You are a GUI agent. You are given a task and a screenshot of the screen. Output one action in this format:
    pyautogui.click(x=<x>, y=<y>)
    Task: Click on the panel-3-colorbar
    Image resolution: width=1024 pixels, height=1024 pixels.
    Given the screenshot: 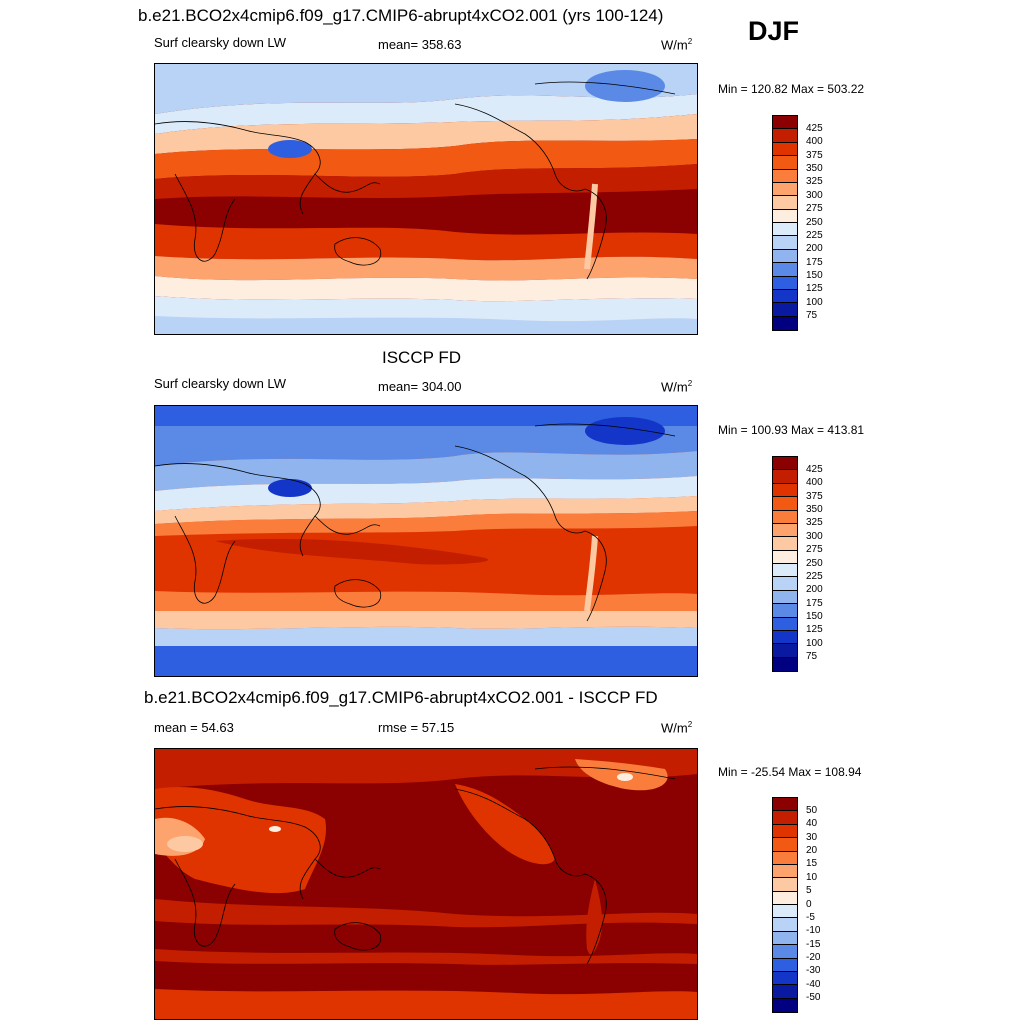 What is the action you would take?
    pyautogui.click(x=785, y=905)
    